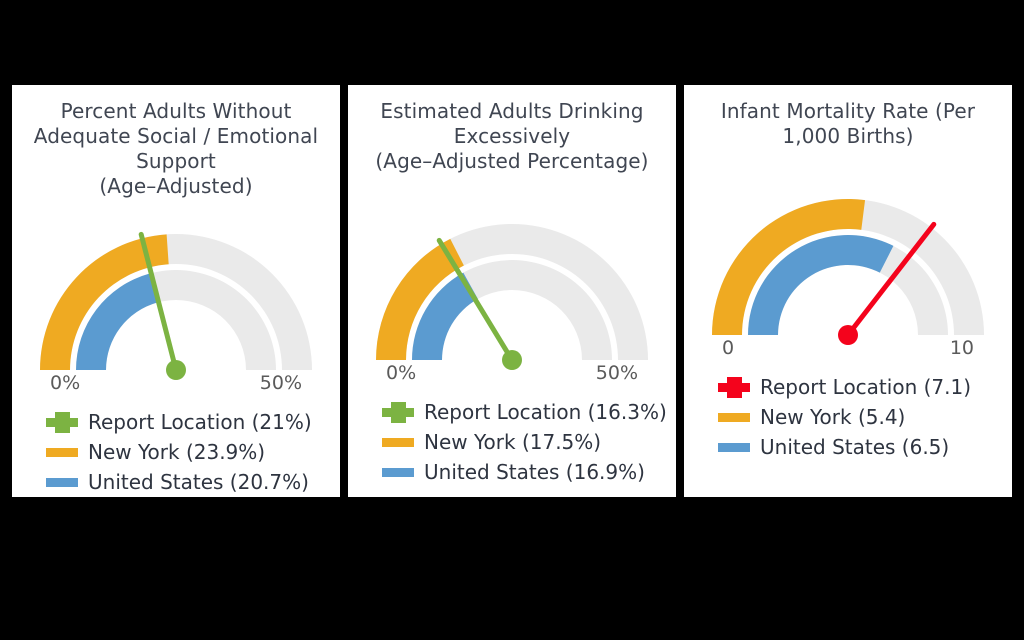 This screenshot has height=640, width=1024. Describe the element at coordinates (833, 417) in the screenshot. I see `legend-item-label: New York (5.4)` at that location.